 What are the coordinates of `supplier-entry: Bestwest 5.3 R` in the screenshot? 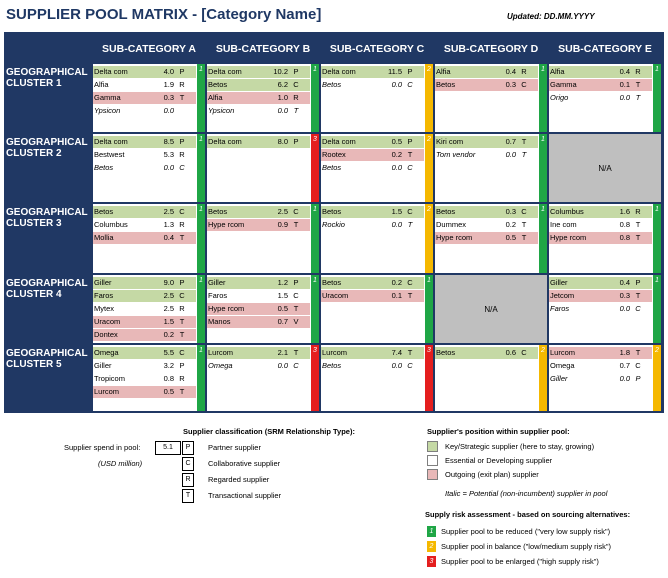 It's located at (144, 155).